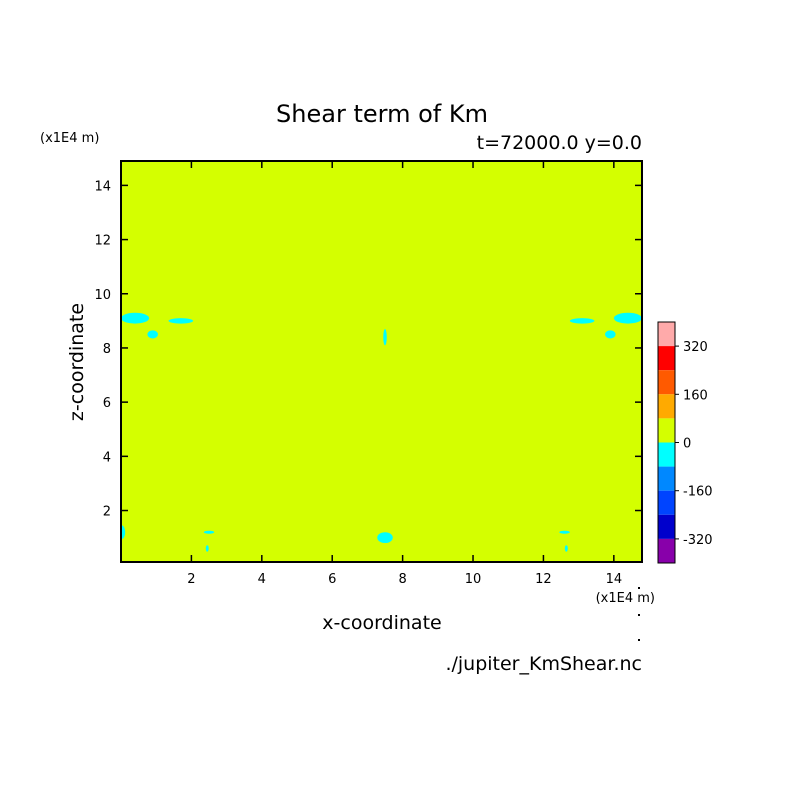 This screenshot has width=804, height=804. I want to click on x-tick-label: 4, so click(262, 579).